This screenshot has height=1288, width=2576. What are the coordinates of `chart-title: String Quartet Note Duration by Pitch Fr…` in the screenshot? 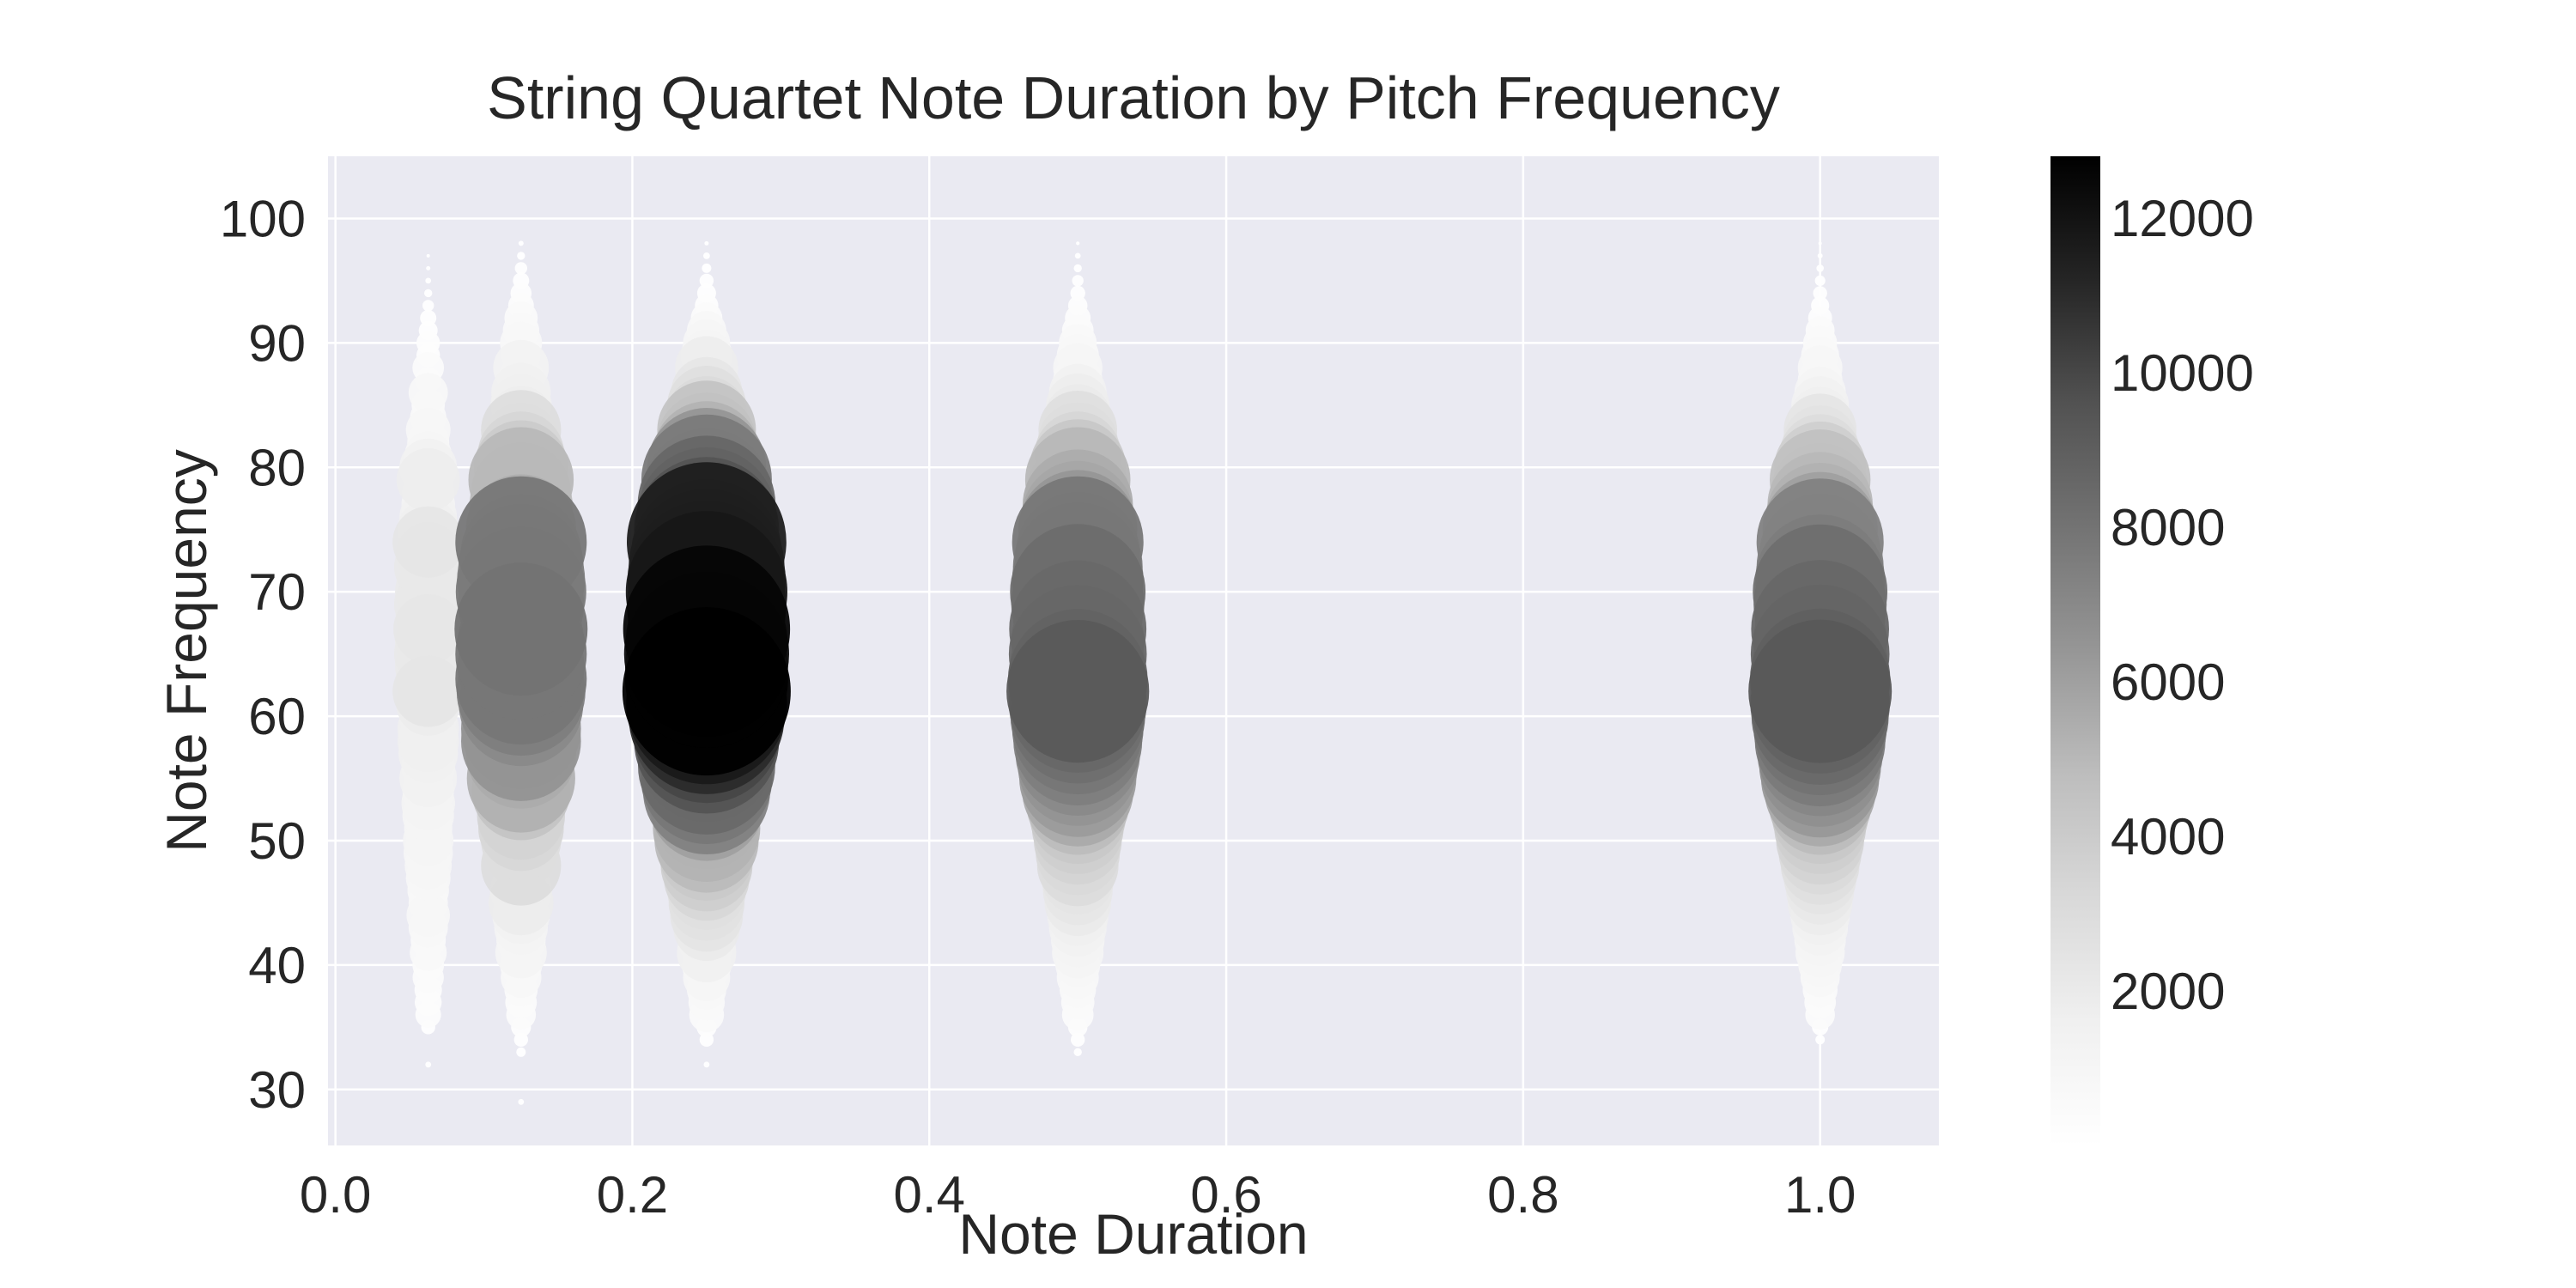 It's located at (1133, 98).